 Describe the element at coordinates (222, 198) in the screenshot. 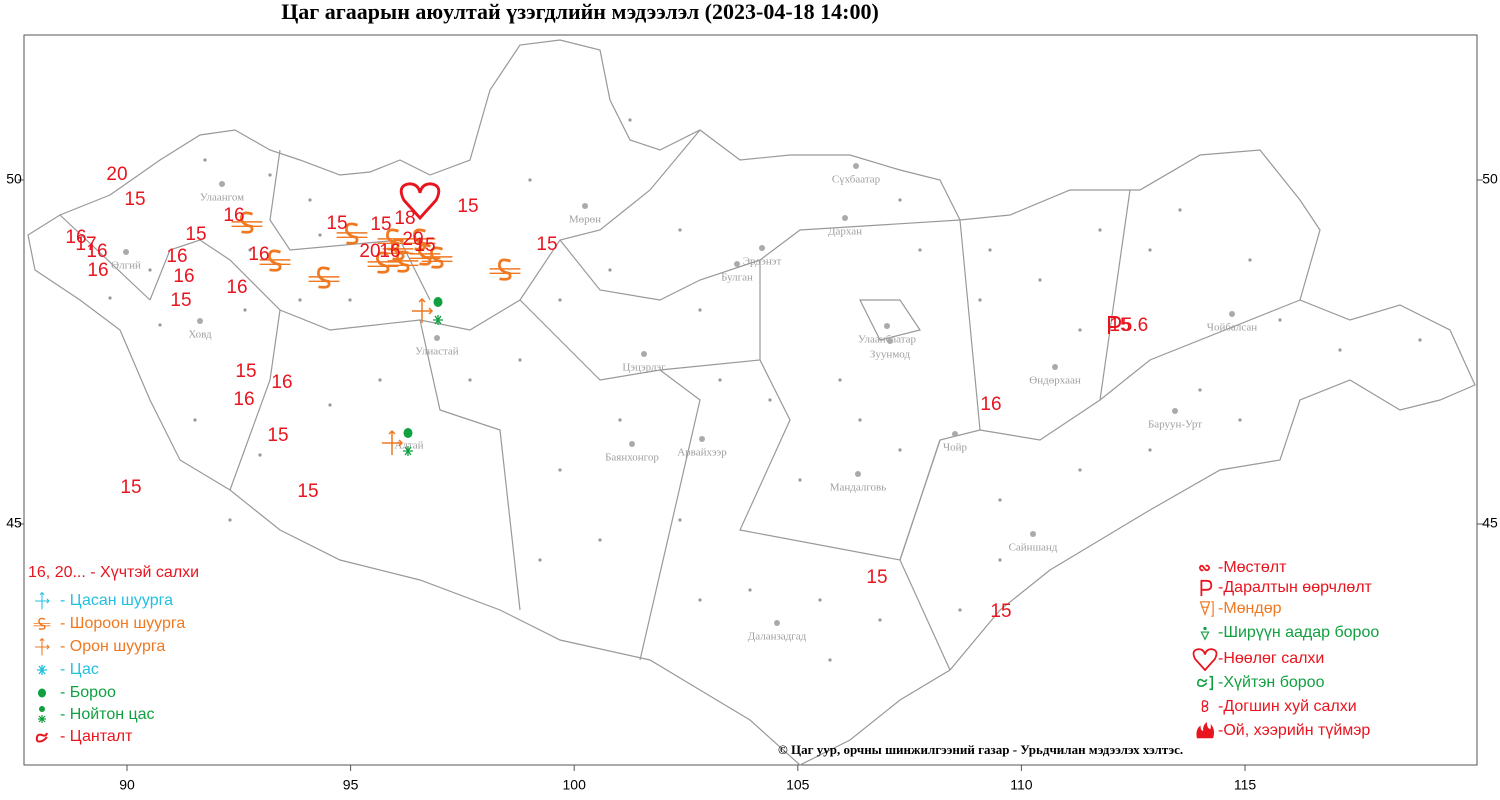

I see `city-label: Улаангом` at that location.